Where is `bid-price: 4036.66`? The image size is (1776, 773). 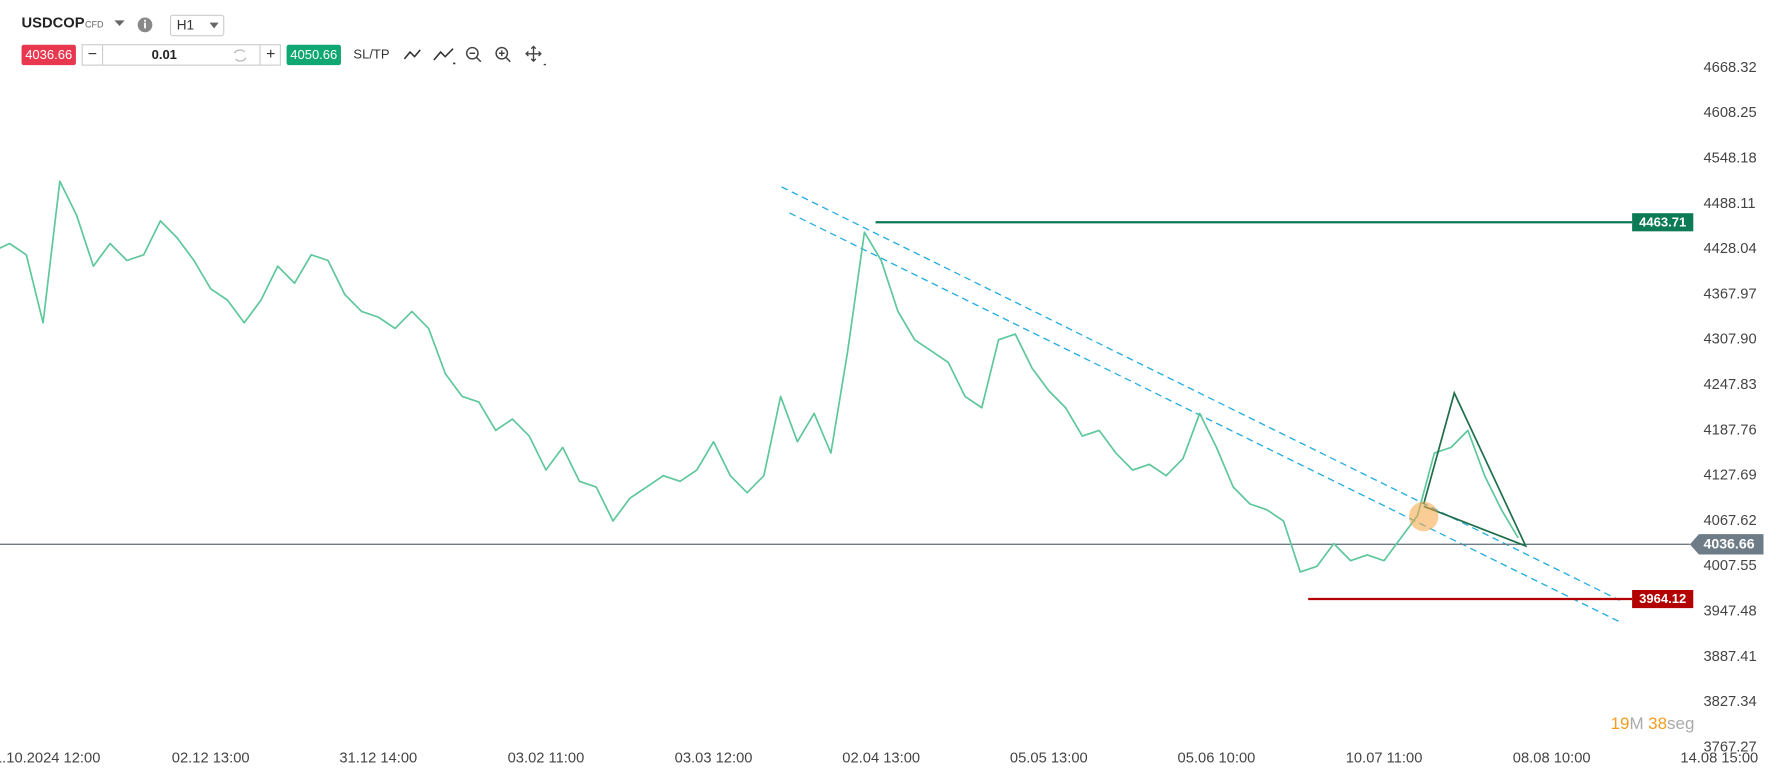
bid-price: 4036.66 is located at coordinates (48, 54).